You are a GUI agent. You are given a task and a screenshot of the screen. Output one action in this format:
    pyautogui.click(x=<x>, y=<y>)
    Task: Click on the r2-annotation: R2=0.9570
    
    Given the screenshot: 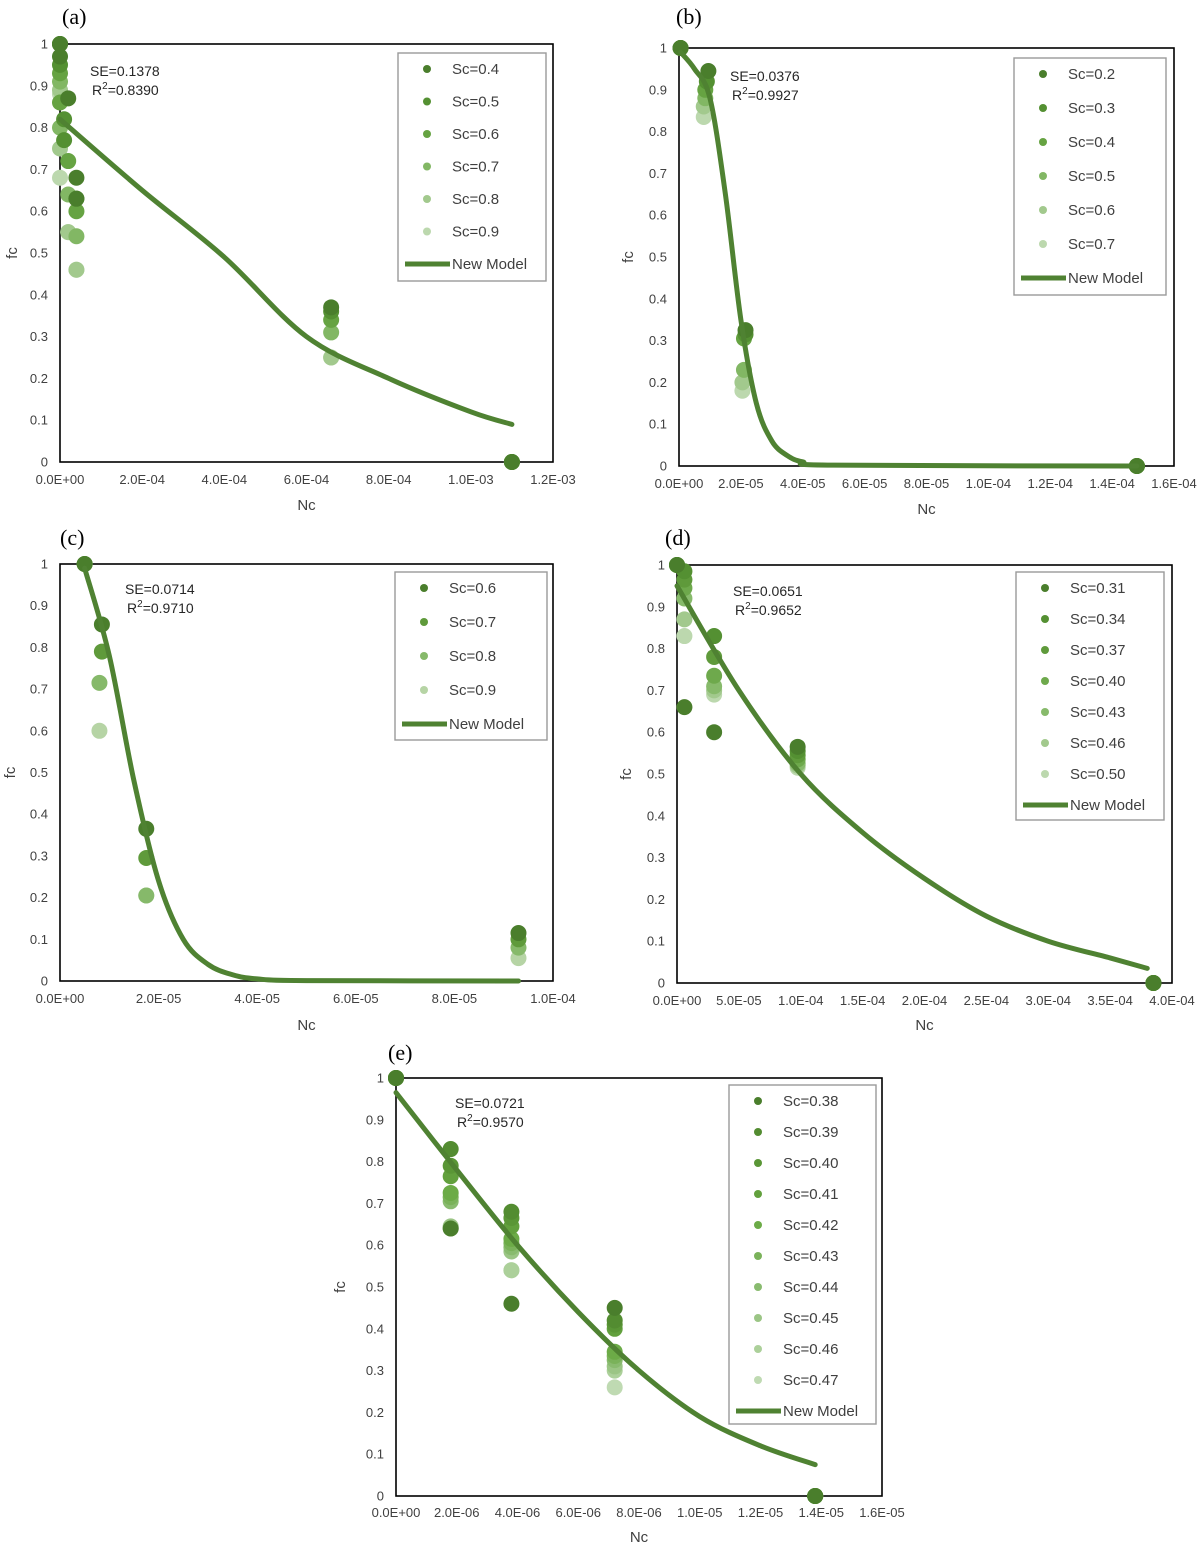 What is the action you would take?
    pyautogui.click(x=490, y=1121)
    